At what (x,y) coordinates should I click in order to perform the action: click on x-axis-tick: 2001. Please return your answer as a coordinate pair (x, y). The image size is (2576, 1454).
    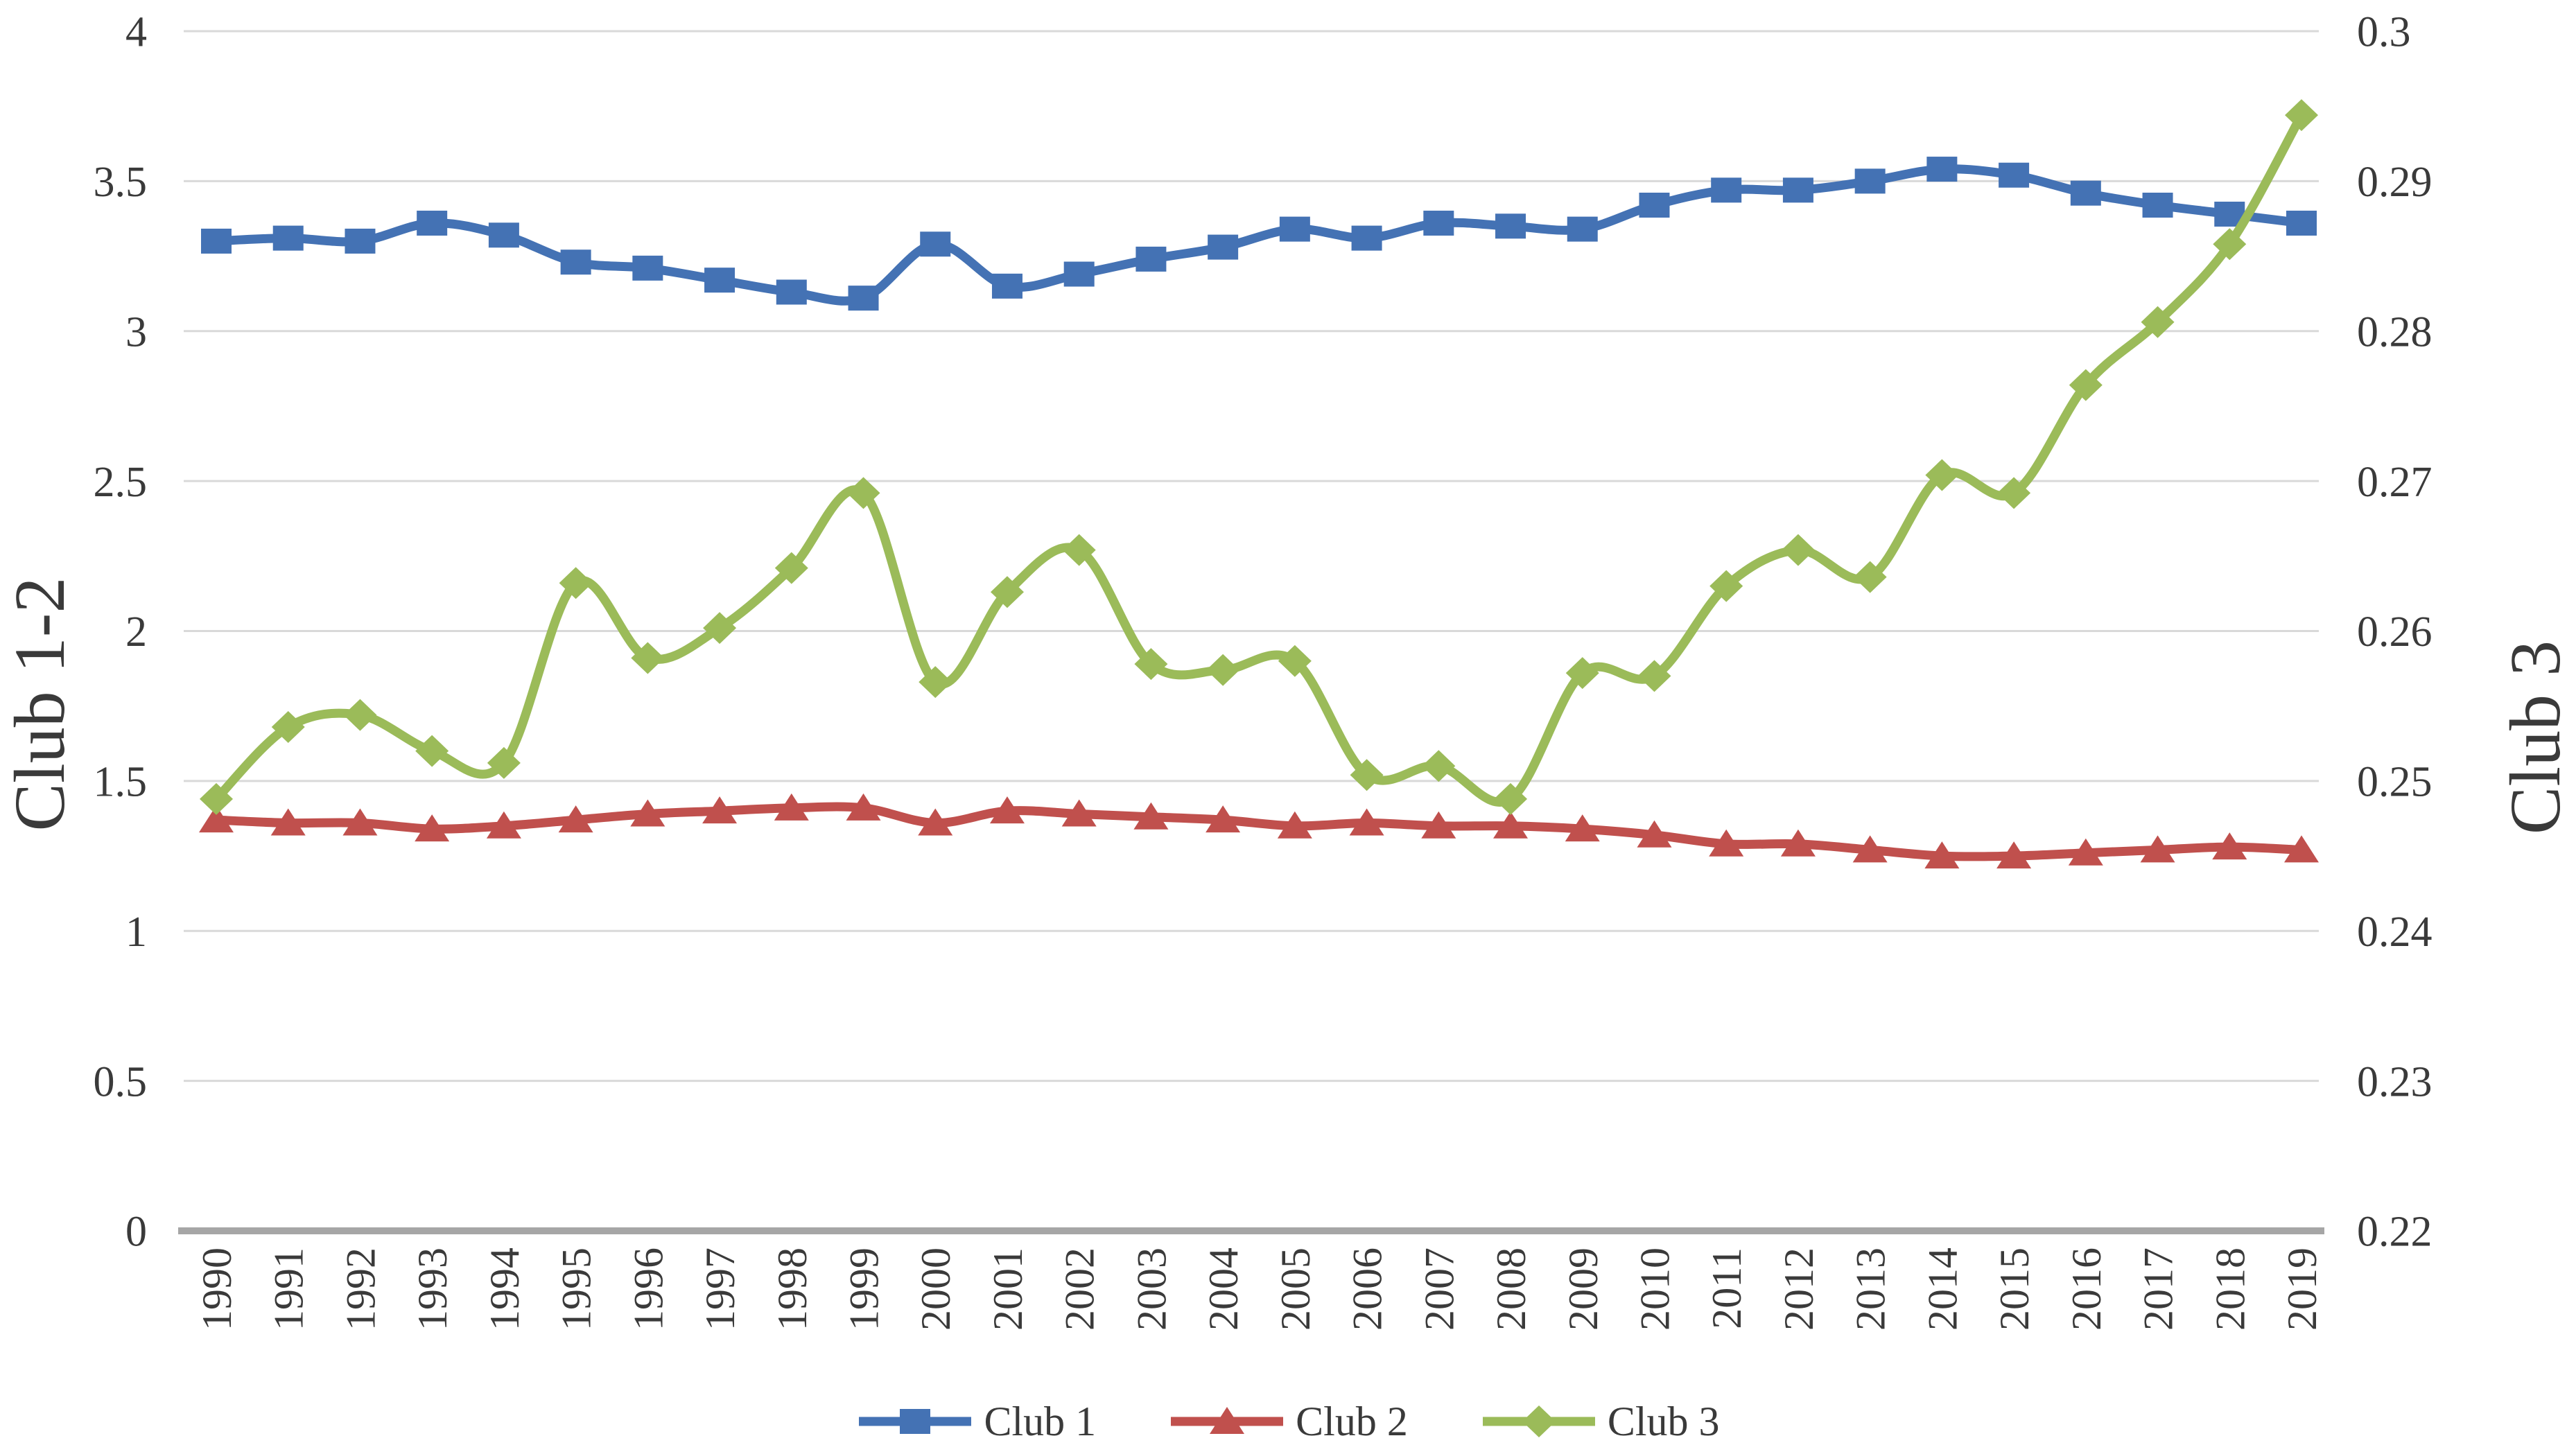
    Looking at the image, I should click on (1008, 1289).